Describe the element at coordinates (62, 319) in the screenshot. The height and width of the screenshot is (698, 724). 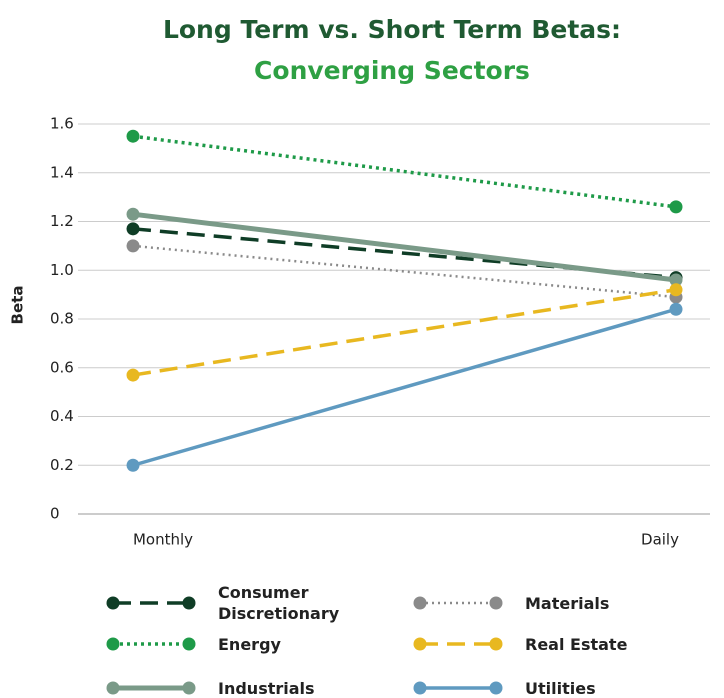
I see `y-tick-label: 0.8` at that location.